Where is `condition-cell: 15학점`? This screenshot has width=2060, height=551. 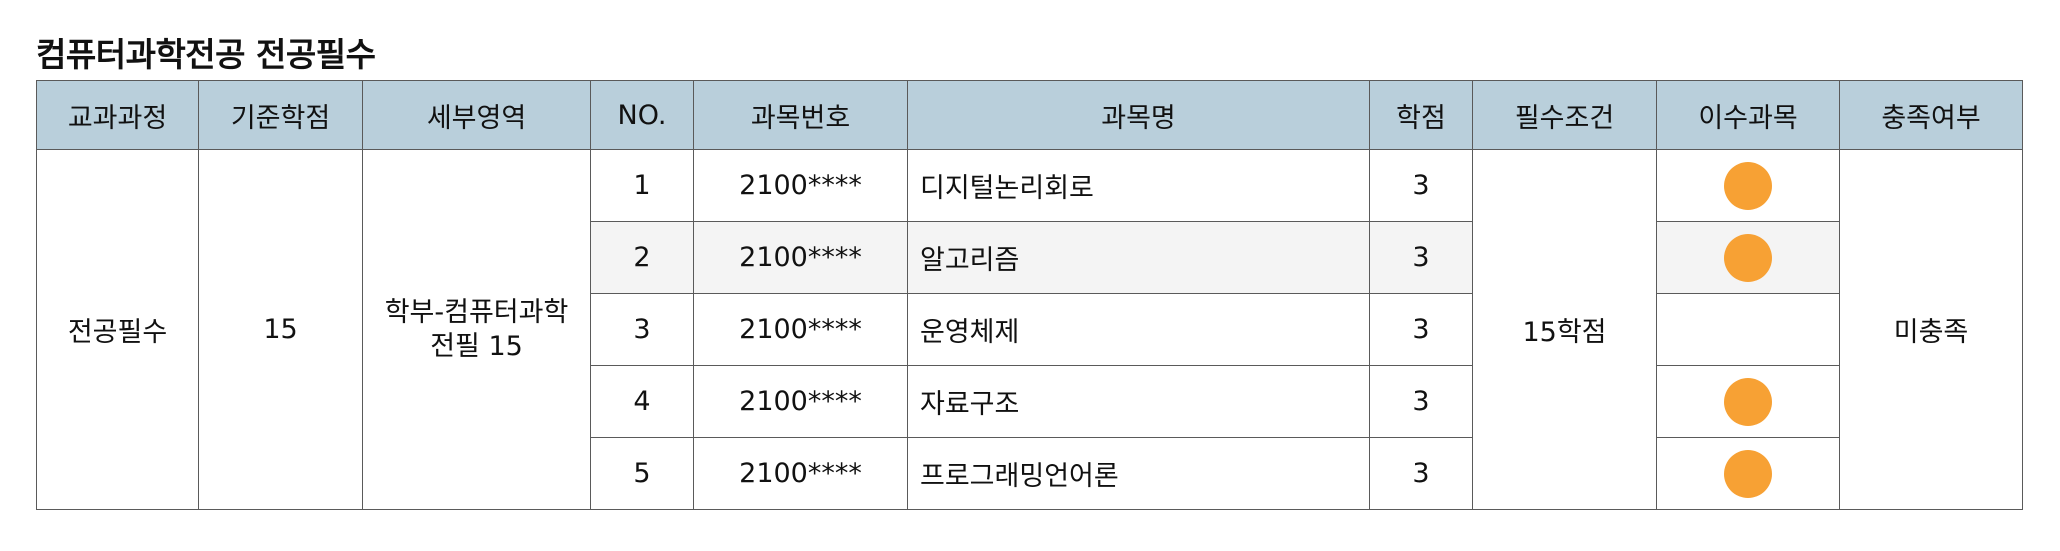
condition-cell: 15학점 is located at coordinates (1564, 329).